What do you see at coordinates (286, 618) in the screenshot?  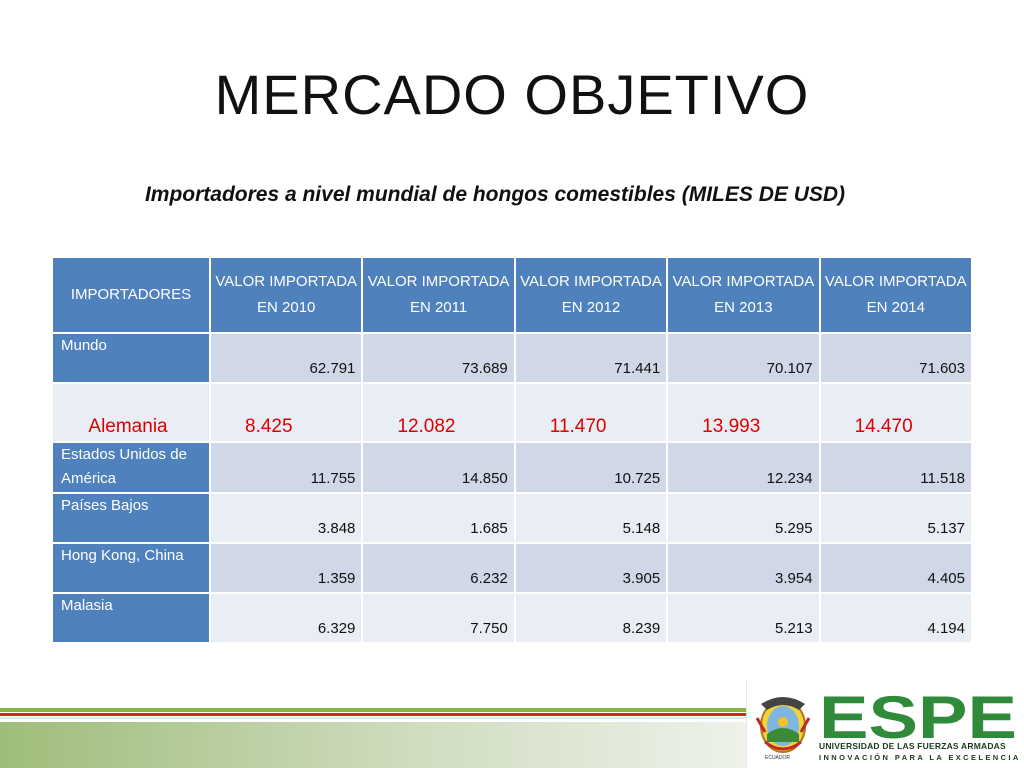 I see `table-cell: 6.329` at bounding box center [286, 618].